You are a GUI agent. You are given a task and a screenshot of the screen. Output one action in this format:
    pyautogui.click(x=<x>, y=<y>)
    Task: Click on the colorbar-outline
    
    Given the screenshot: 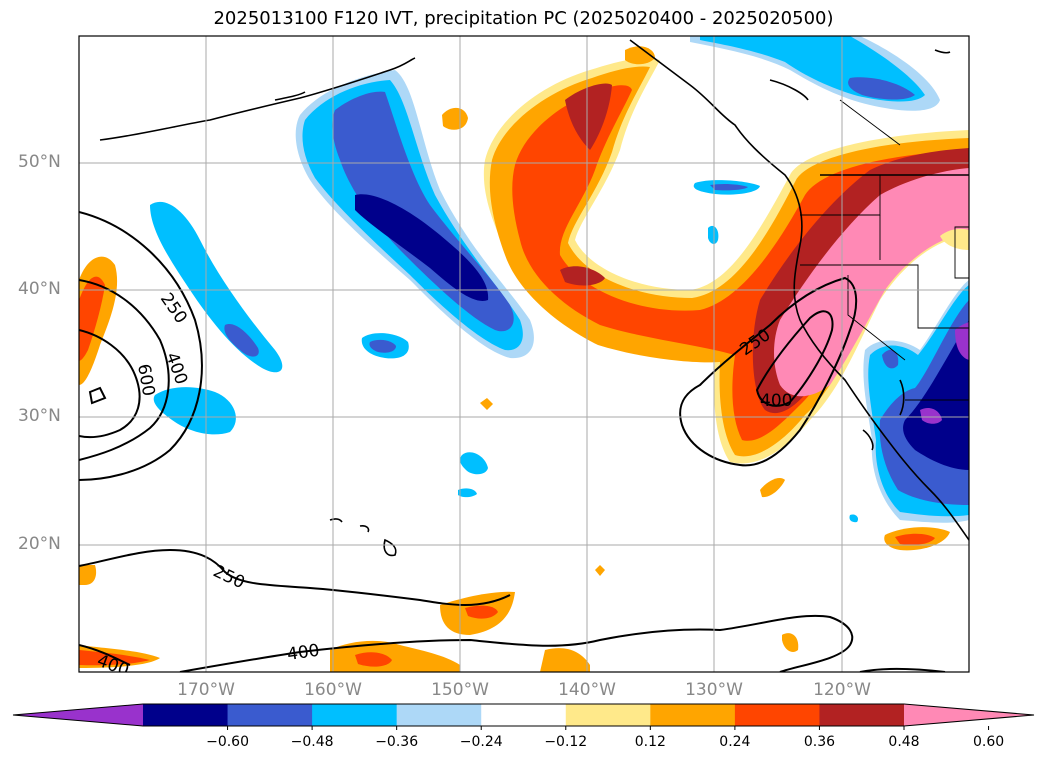 What is the action you would take?
    pyautogui.click(x=523, y=715)
    